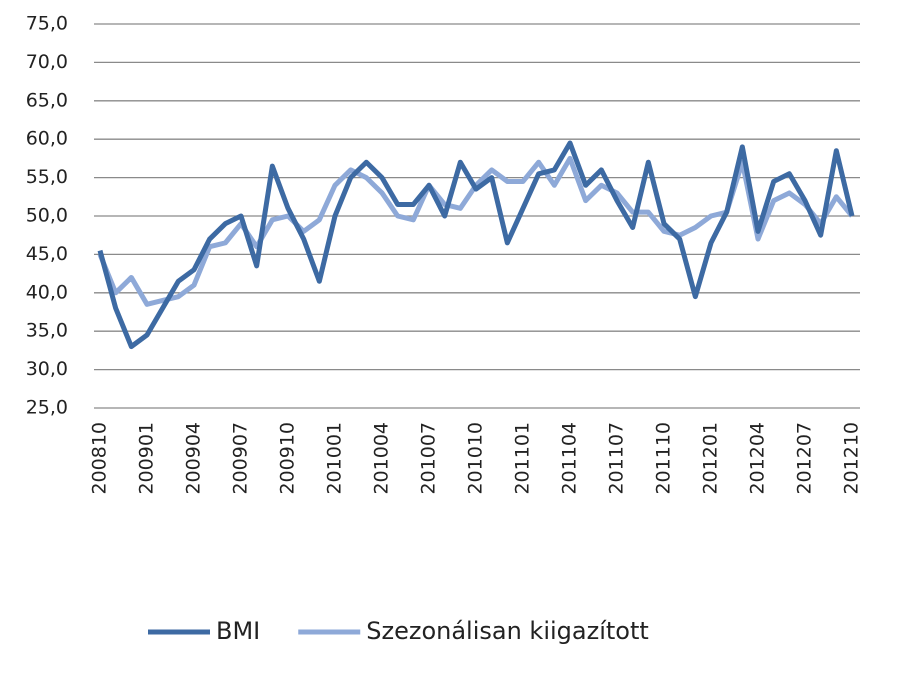  What do you see at coordinates (805, 458) in the screenshot?
I see `x-tick-label: 201207` at bounding box center [805, 458].